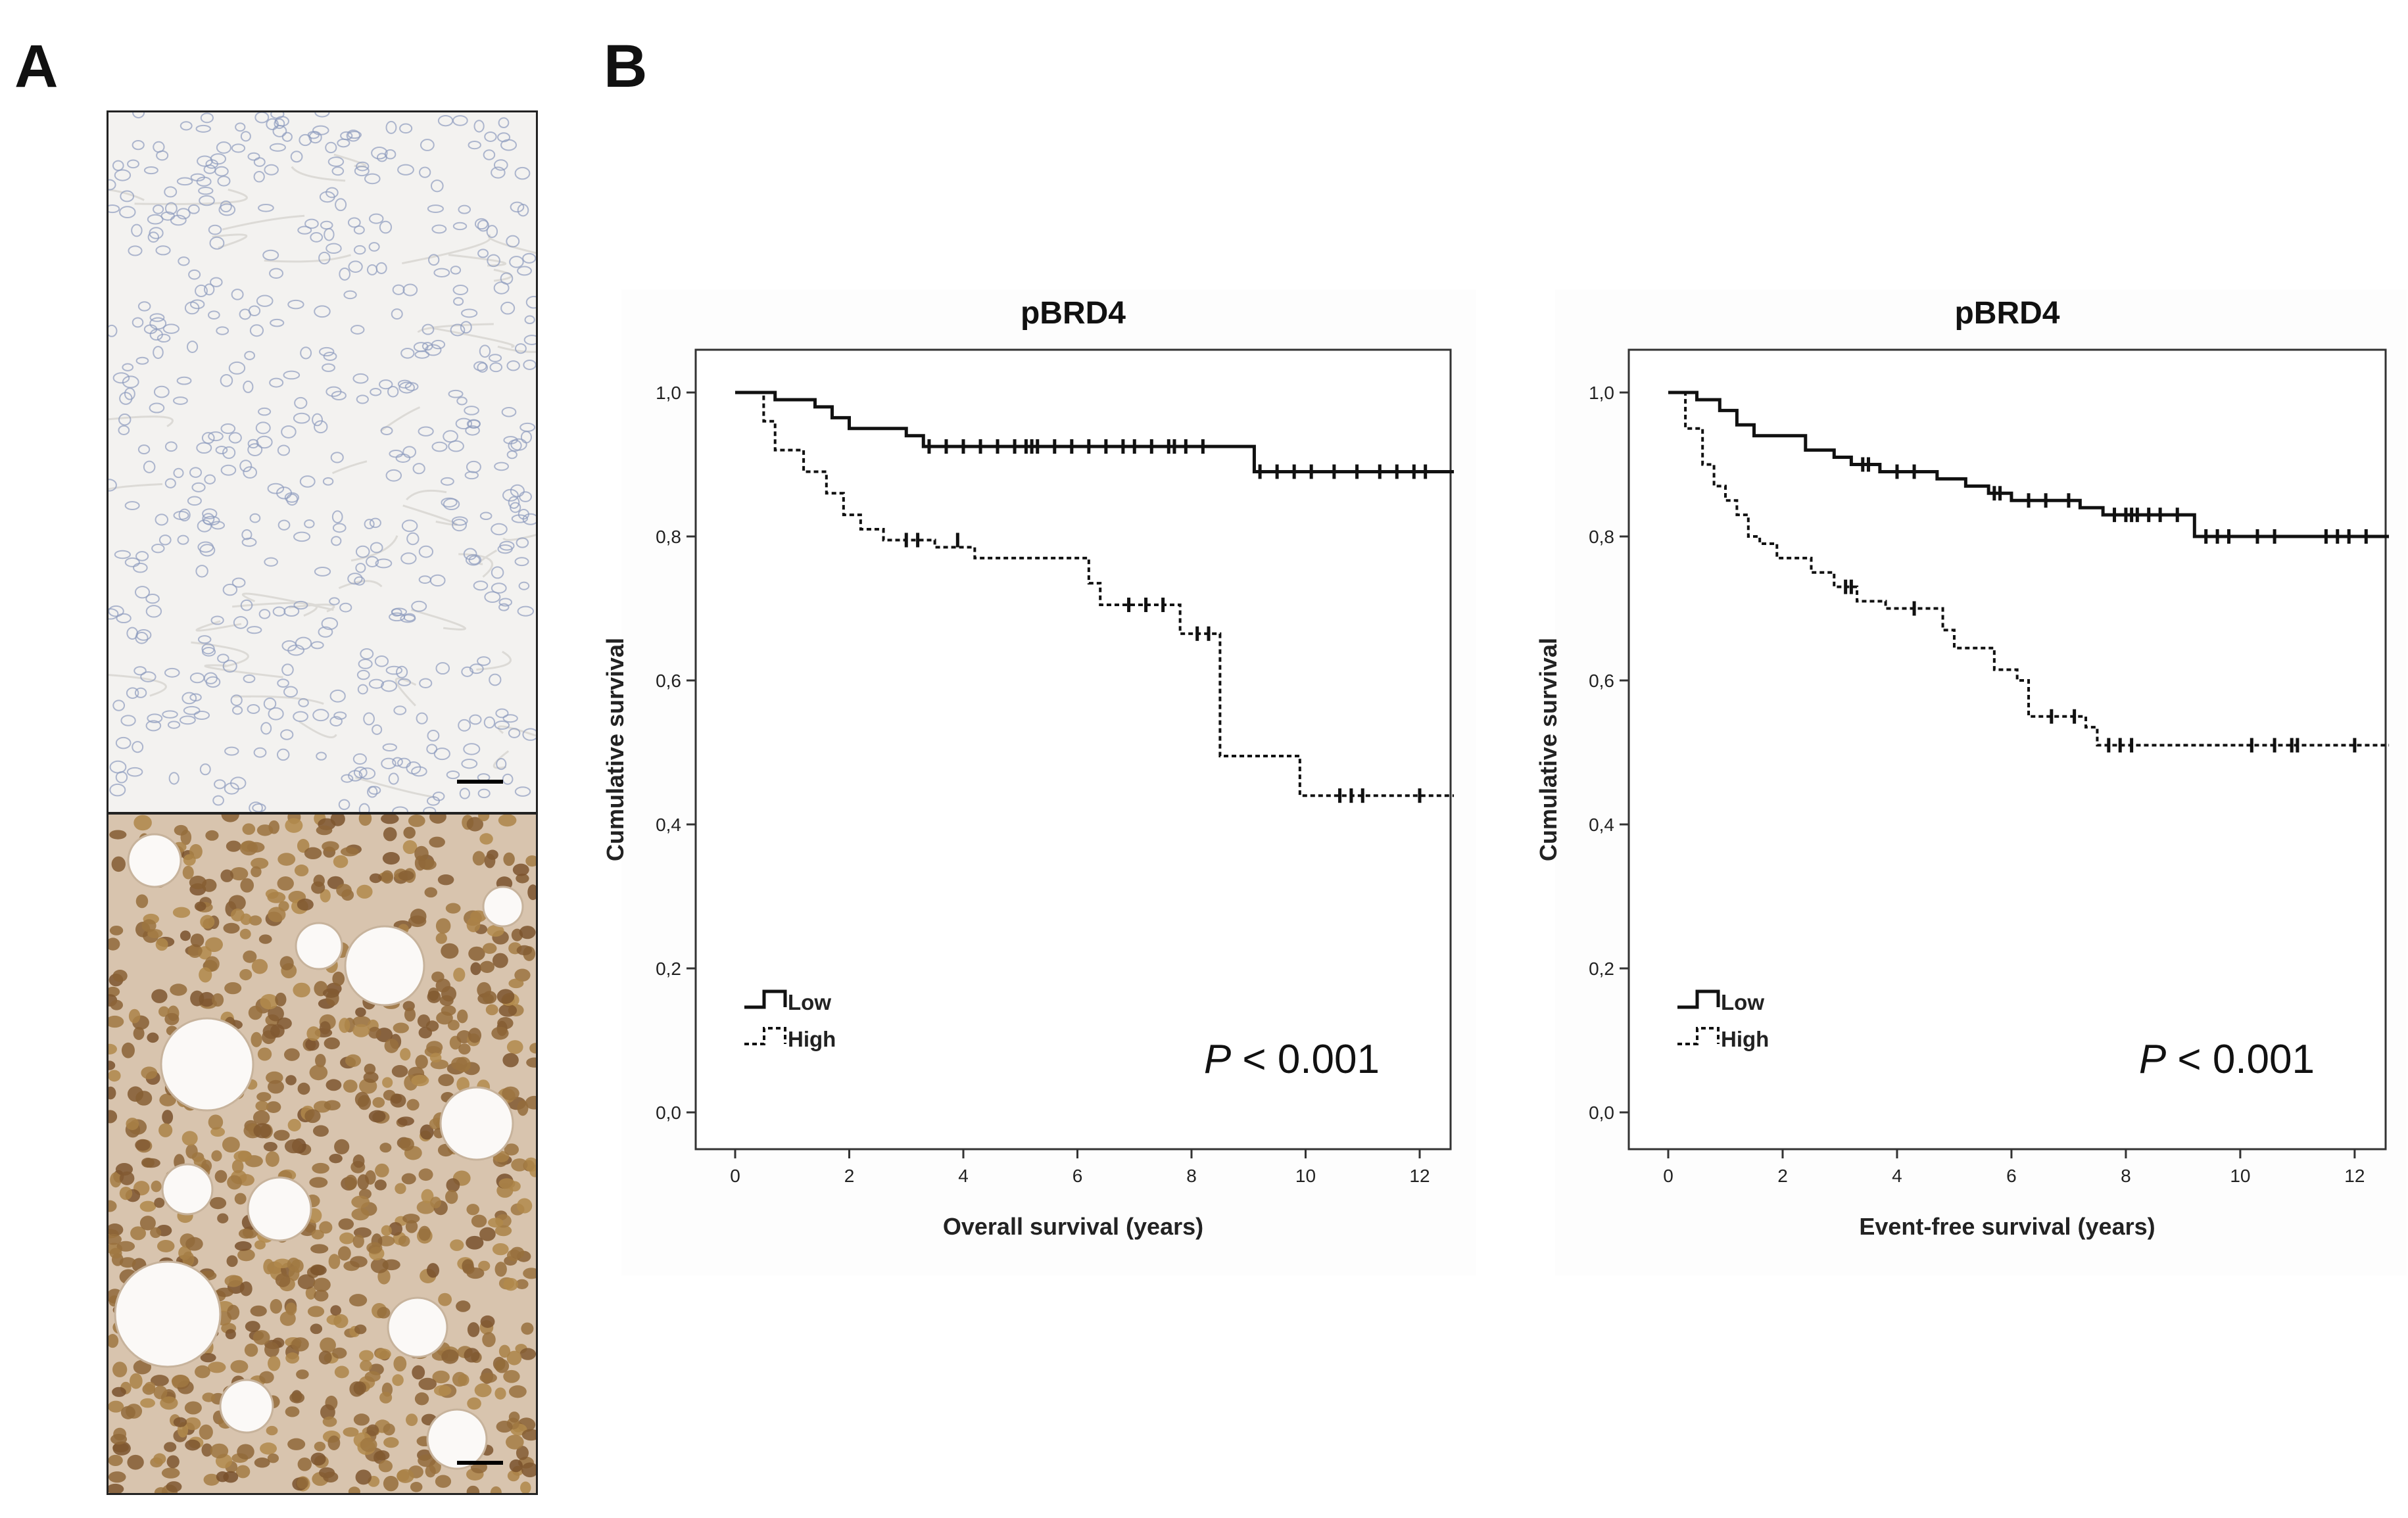 Image resolution: width=2408 pixels, height=1518 pixels. Describe the element at coordinates (2354, 1176) in the screenshot. I see `x-tick-label: 12` at that location.